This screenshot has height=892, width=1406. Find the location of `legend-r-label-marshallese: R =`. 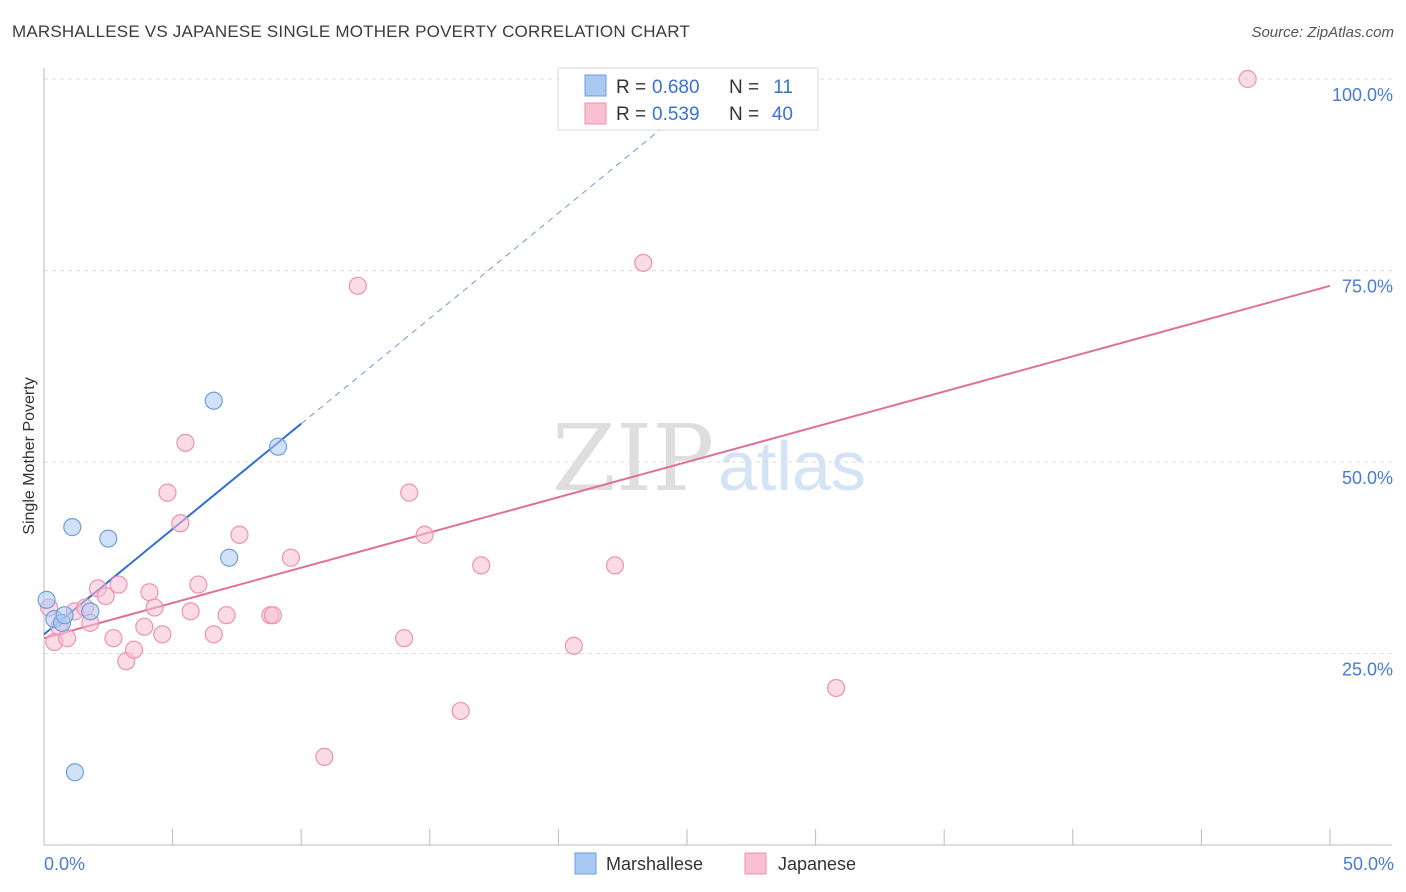

legend-r-label-marshallese: R = is located at coordinates (631, 87).